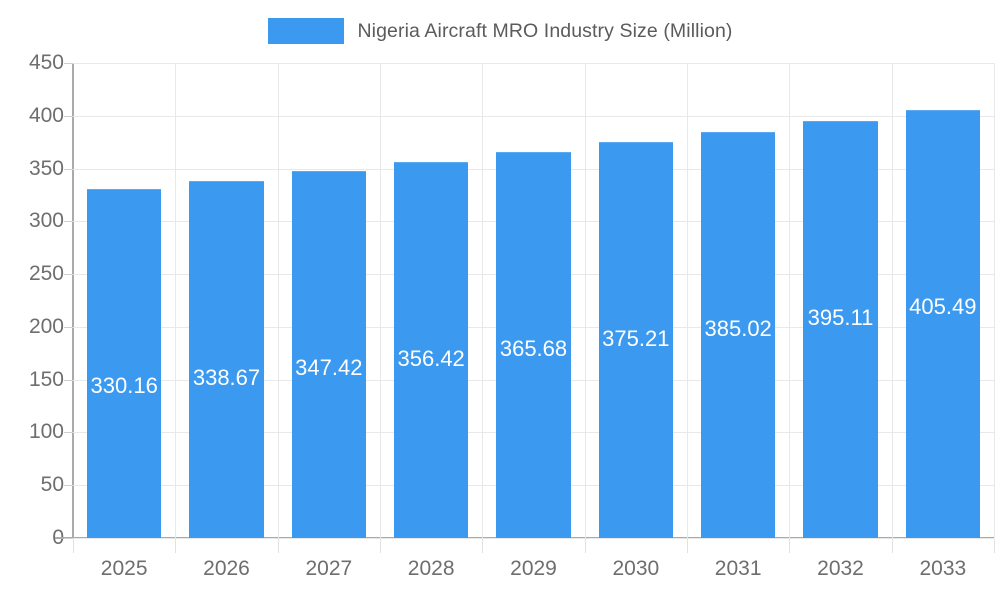 The image size is (1000, 600). Describe the element at coordinates (46, 168) in the screenshot. I see `y-axis-tick-label: 350` at that location.